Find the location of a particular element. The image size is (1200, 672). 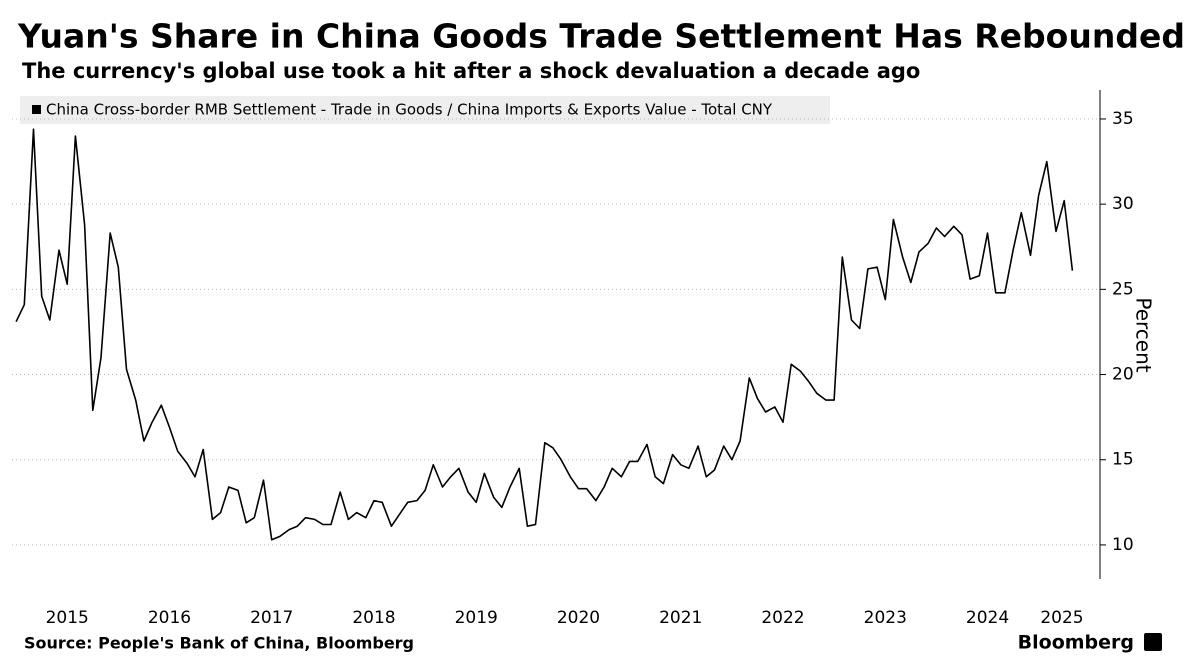

y-tick-label: 30 is located at coordinates (1123, 204).